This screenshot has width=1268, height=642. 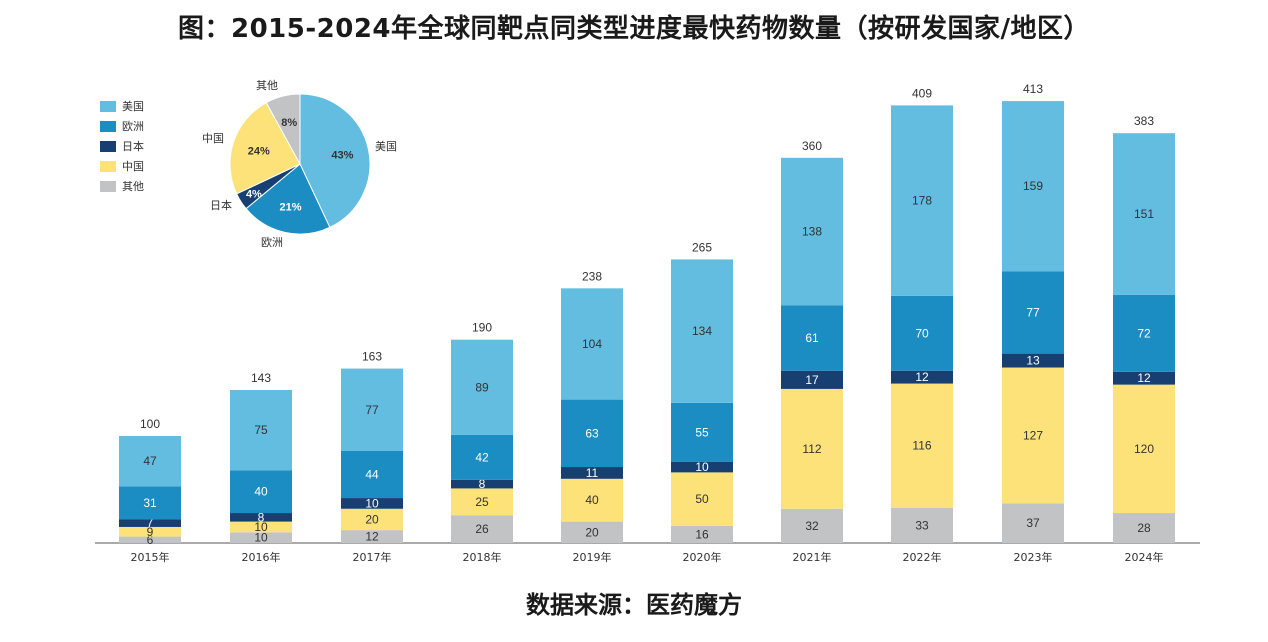 I want to click on bar-value-label: 55, so click(x=702, y=432).